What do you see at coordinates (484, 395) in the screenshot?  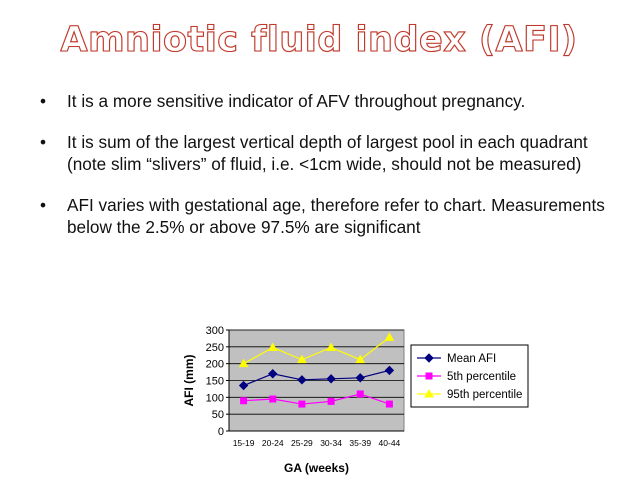 I see `legend-label: 95th percentile` at bounding box center [484, 395].